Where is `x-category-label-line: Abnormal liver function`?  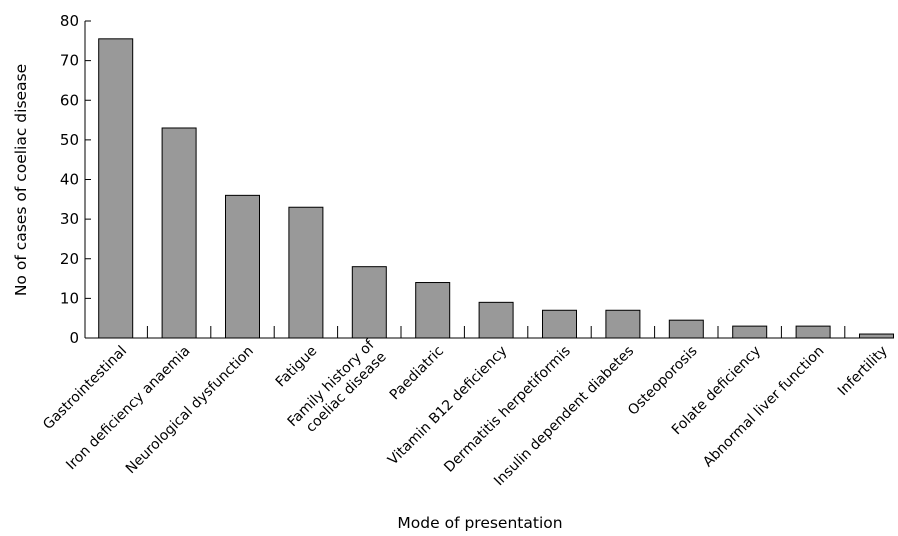
x-category-label-line: Abnormal liver function is located at coordinates (763, 406).